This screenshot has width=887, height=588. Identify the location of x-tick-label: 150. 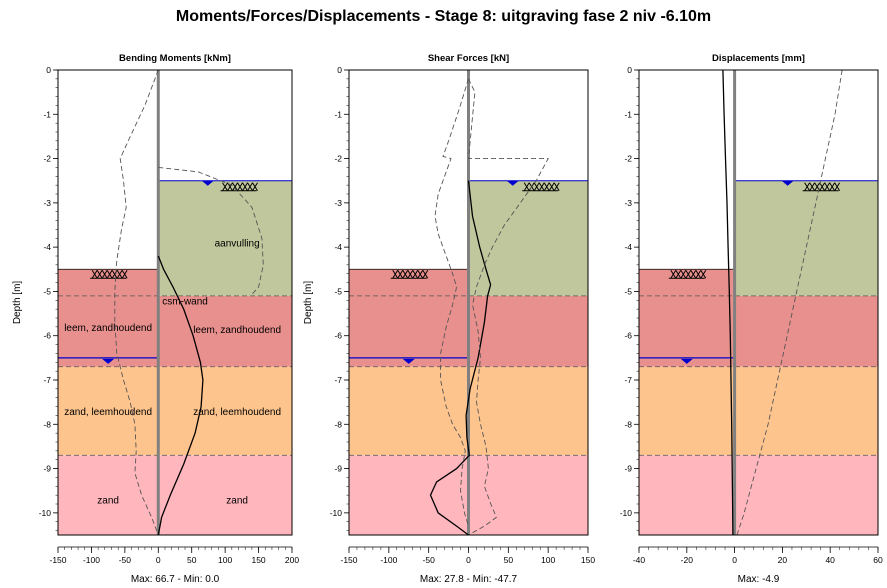
(258, 560).